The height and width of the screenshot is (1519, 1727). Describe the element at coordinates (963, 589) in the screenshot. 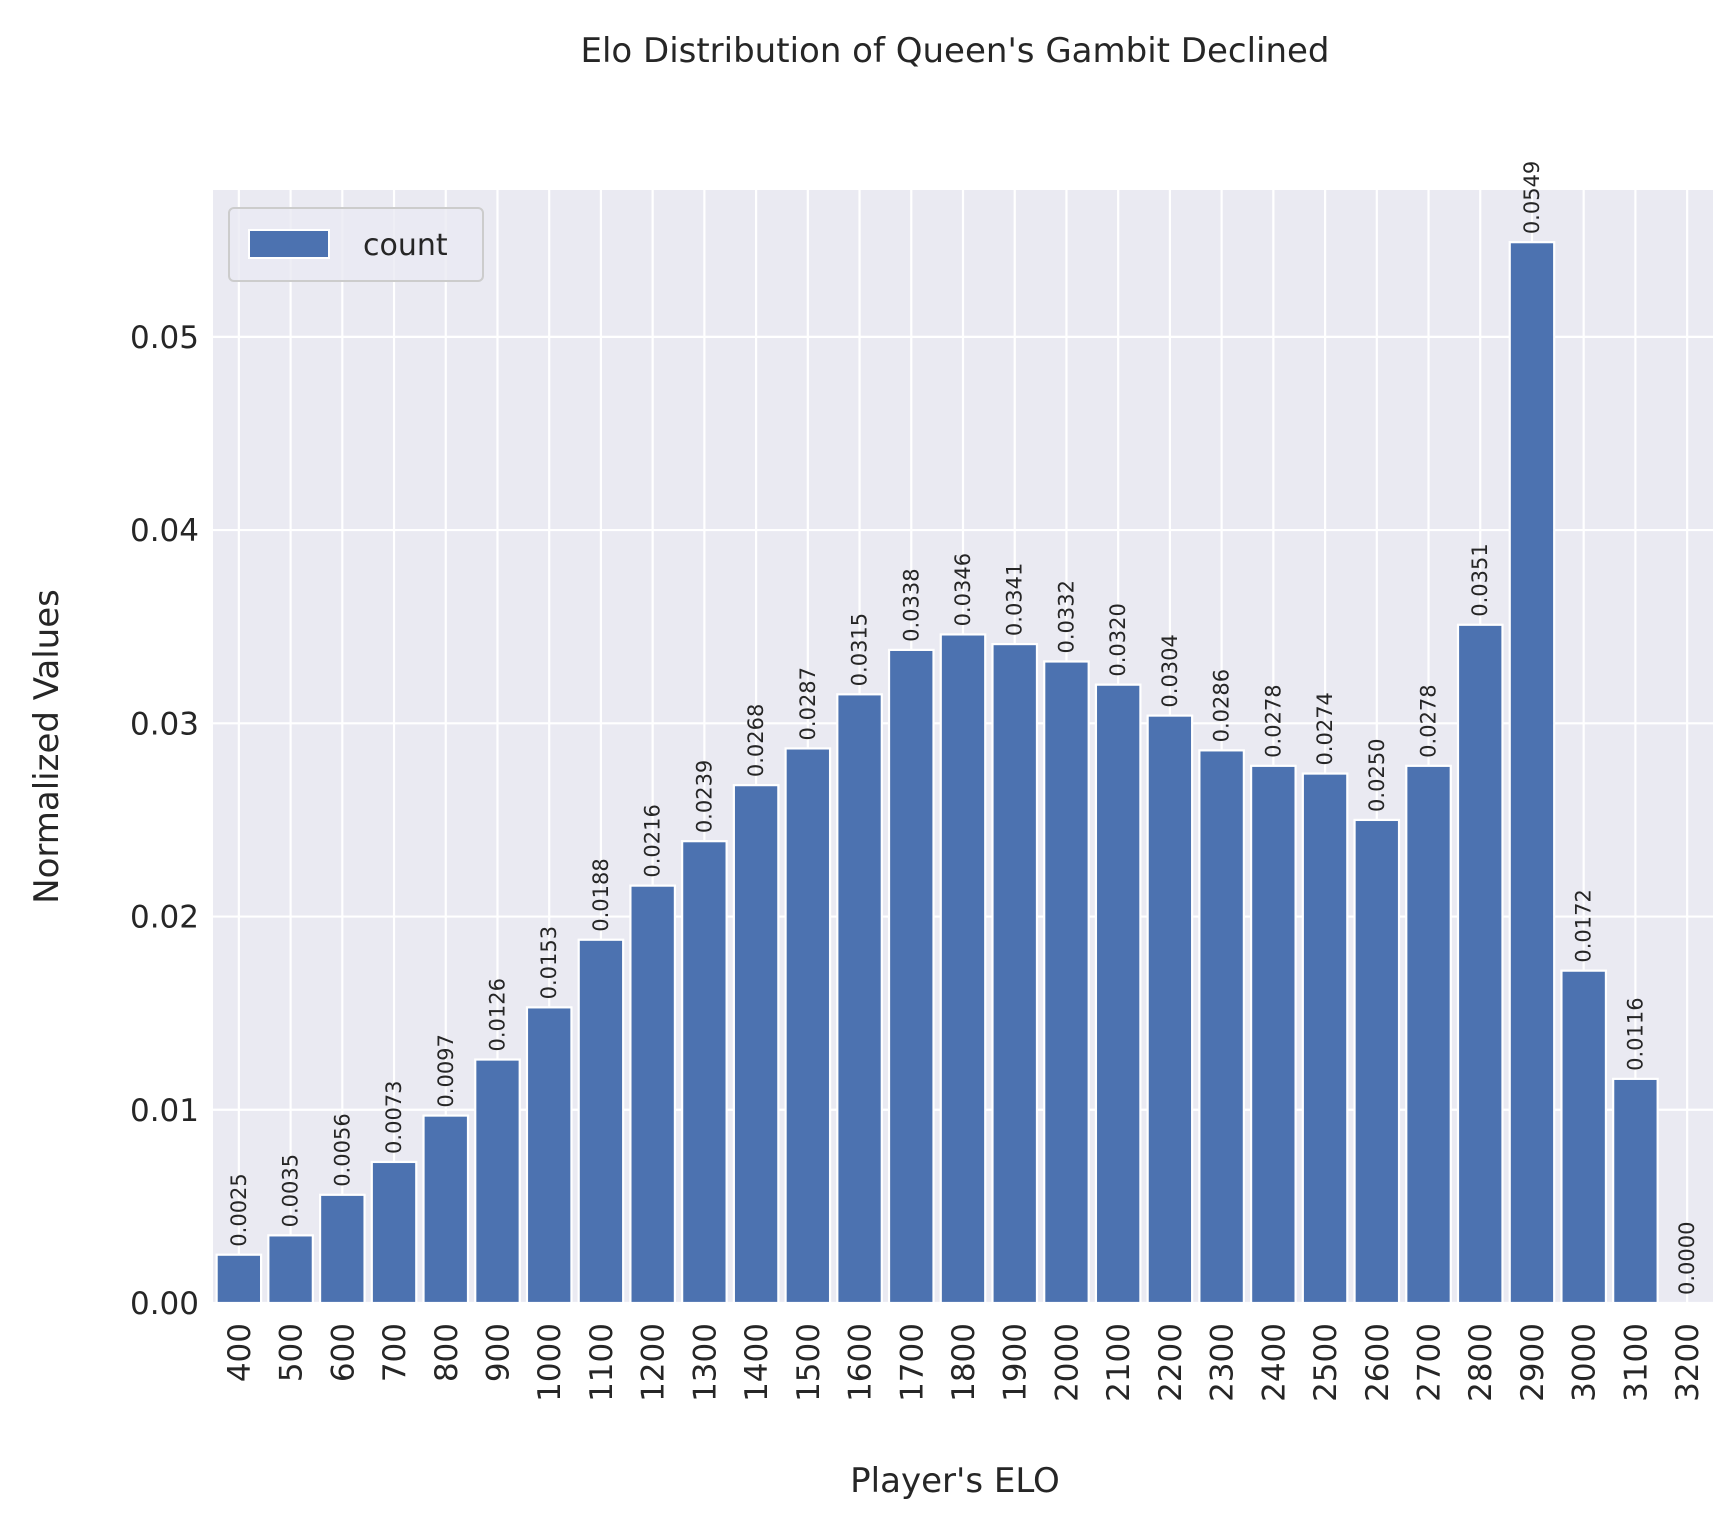

I see `bar-value-label: 0.0346` at that location.